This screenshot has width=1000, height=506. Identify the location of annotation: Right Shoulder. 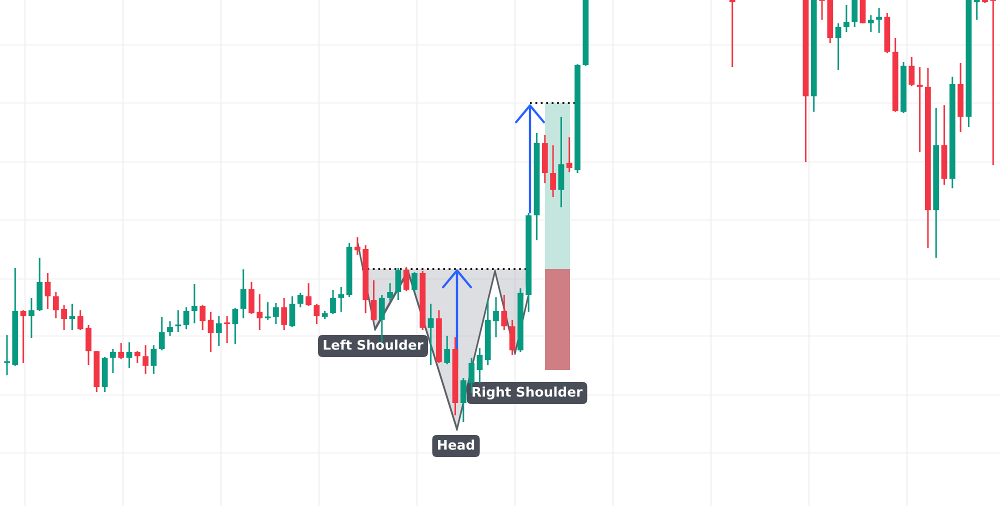
(527, 393).